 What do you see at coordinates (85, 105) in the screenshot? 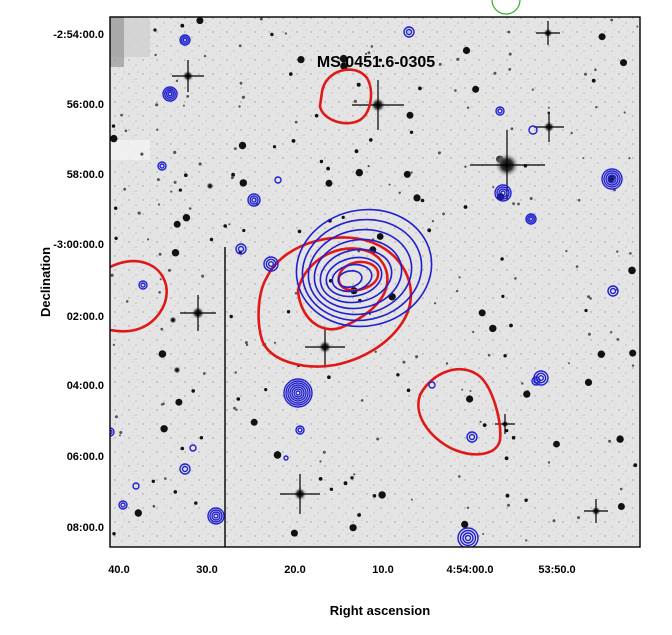
I see `y-tick-label: 56:00.0` at bounding box center [85, 105].